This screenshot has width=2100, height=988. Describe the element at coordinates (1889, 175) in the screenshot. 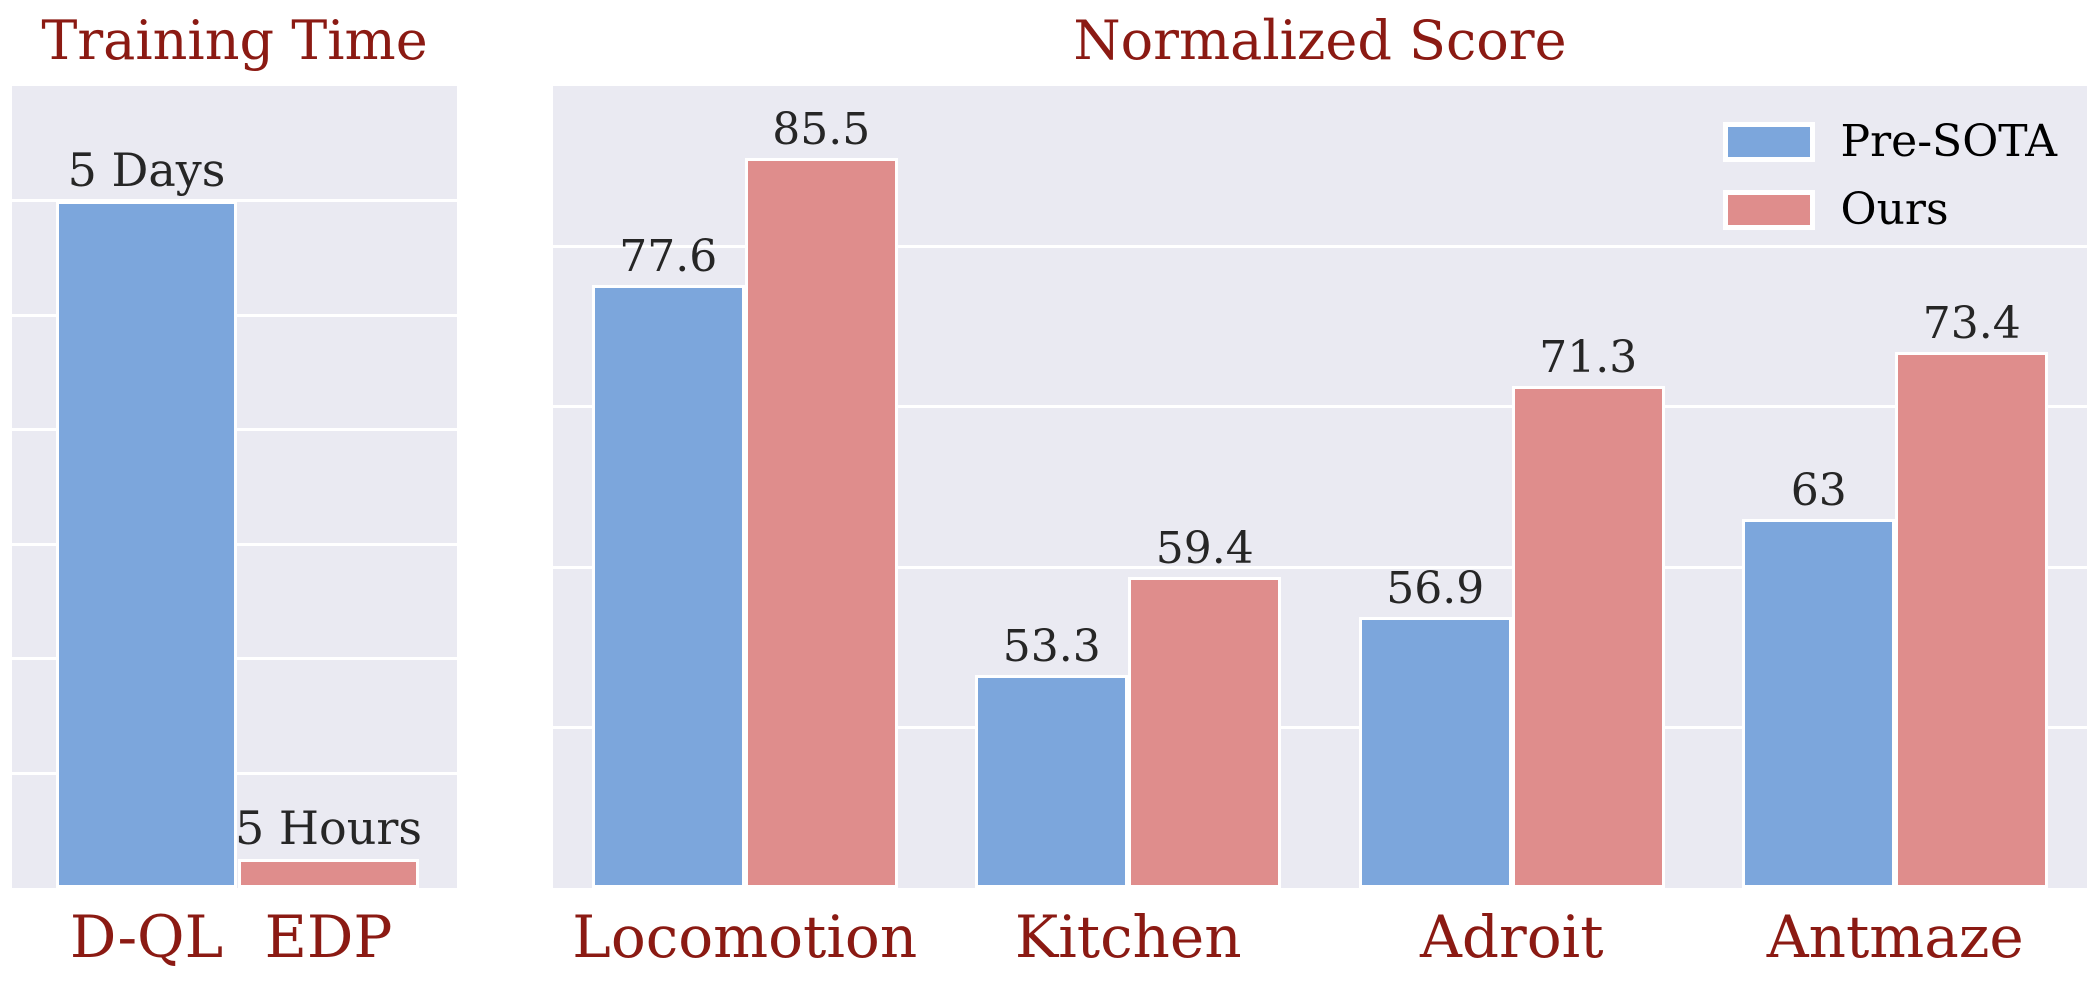

I see `legend: Pre-SOTA Ours` at that location.